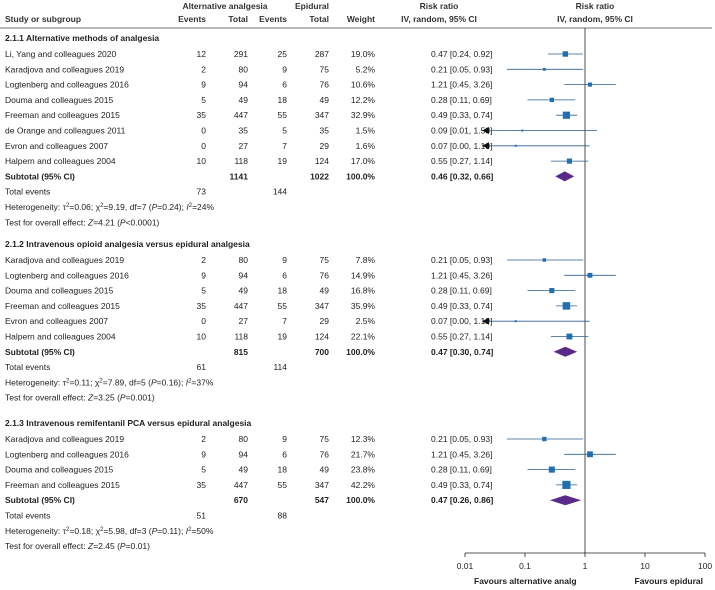  I want to click on subtotal-alt-total: 670, so click(241, 500).